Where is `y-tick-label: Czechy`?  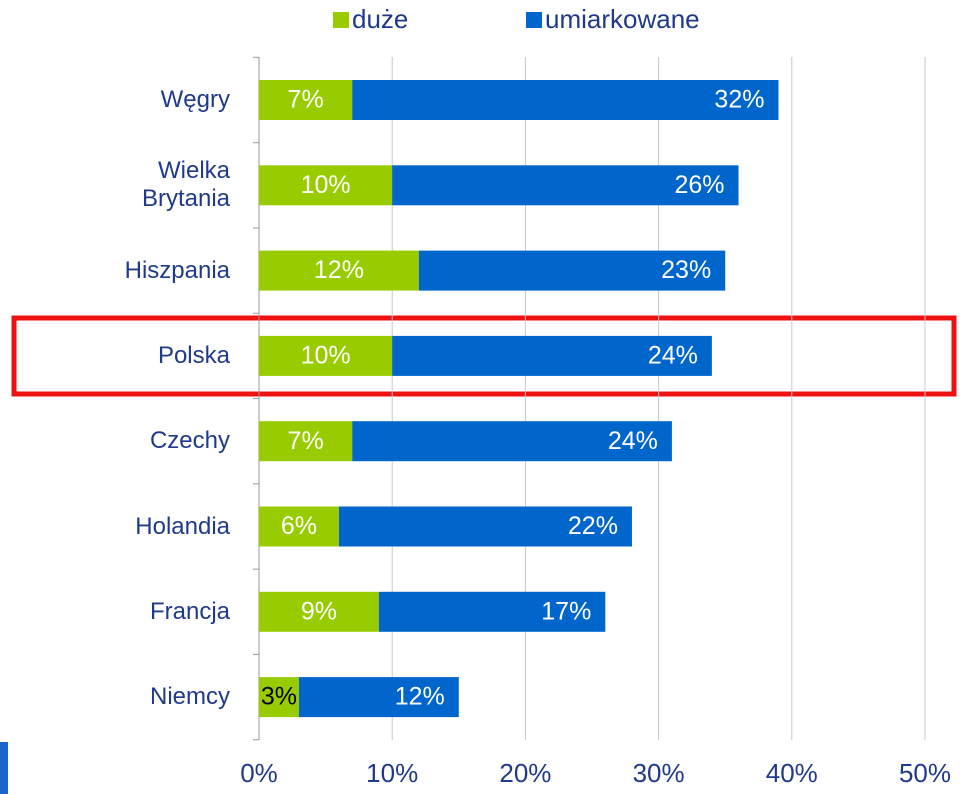
y-tick-label: Czechy is located at coordinates (189, 441).